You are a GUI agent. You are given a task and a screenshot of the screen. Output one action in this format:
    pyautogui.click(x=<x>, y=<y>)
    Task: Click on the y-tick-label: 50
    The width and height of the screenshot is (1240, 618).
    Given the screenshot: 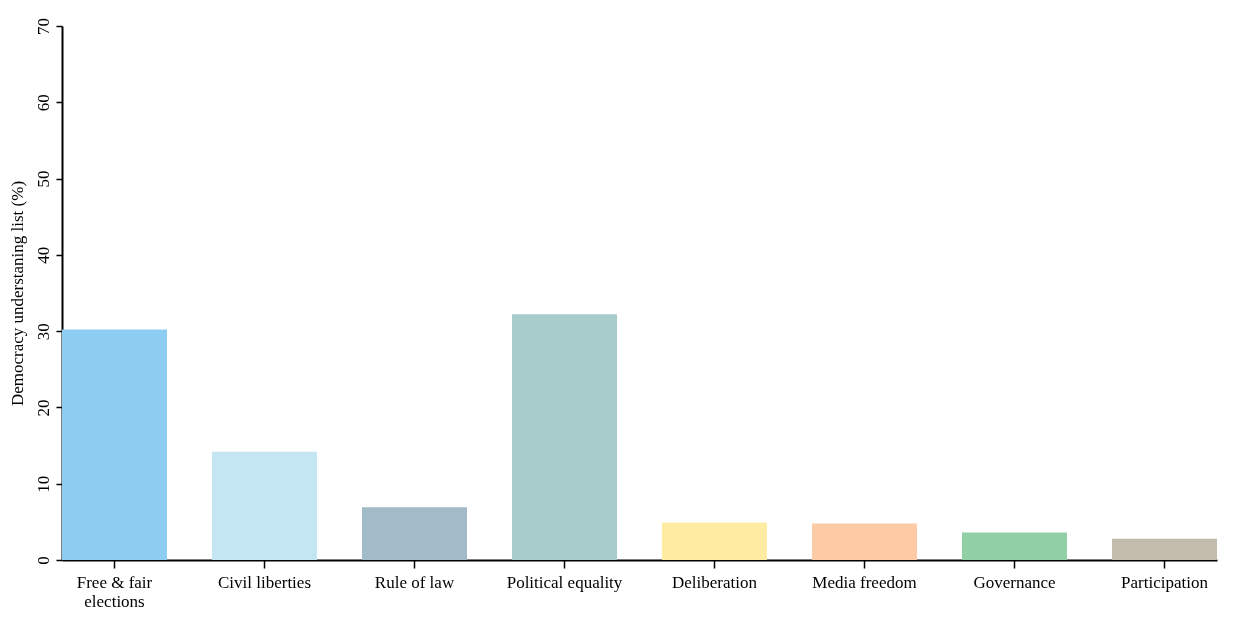 What is the action you would take?
    pyautogui.click(x=43, y=179)
    